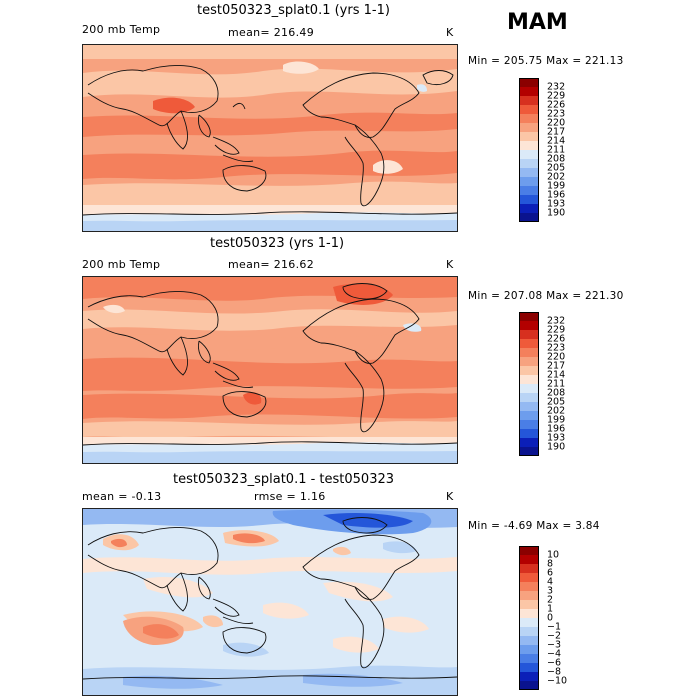 The height and width of the screenshot is (700, 700). Describe the element at coordinates (450, 264) in the screenshot. I see `panel-2-unit-label: K` at that location.